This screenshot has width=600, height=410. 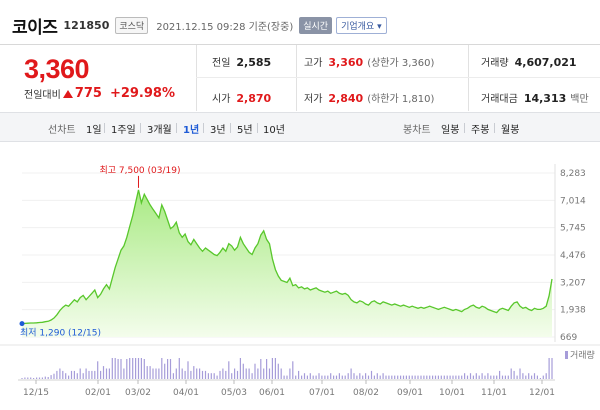 I want to click on y-tick-label: 7,014, so click(x=573, y=201).